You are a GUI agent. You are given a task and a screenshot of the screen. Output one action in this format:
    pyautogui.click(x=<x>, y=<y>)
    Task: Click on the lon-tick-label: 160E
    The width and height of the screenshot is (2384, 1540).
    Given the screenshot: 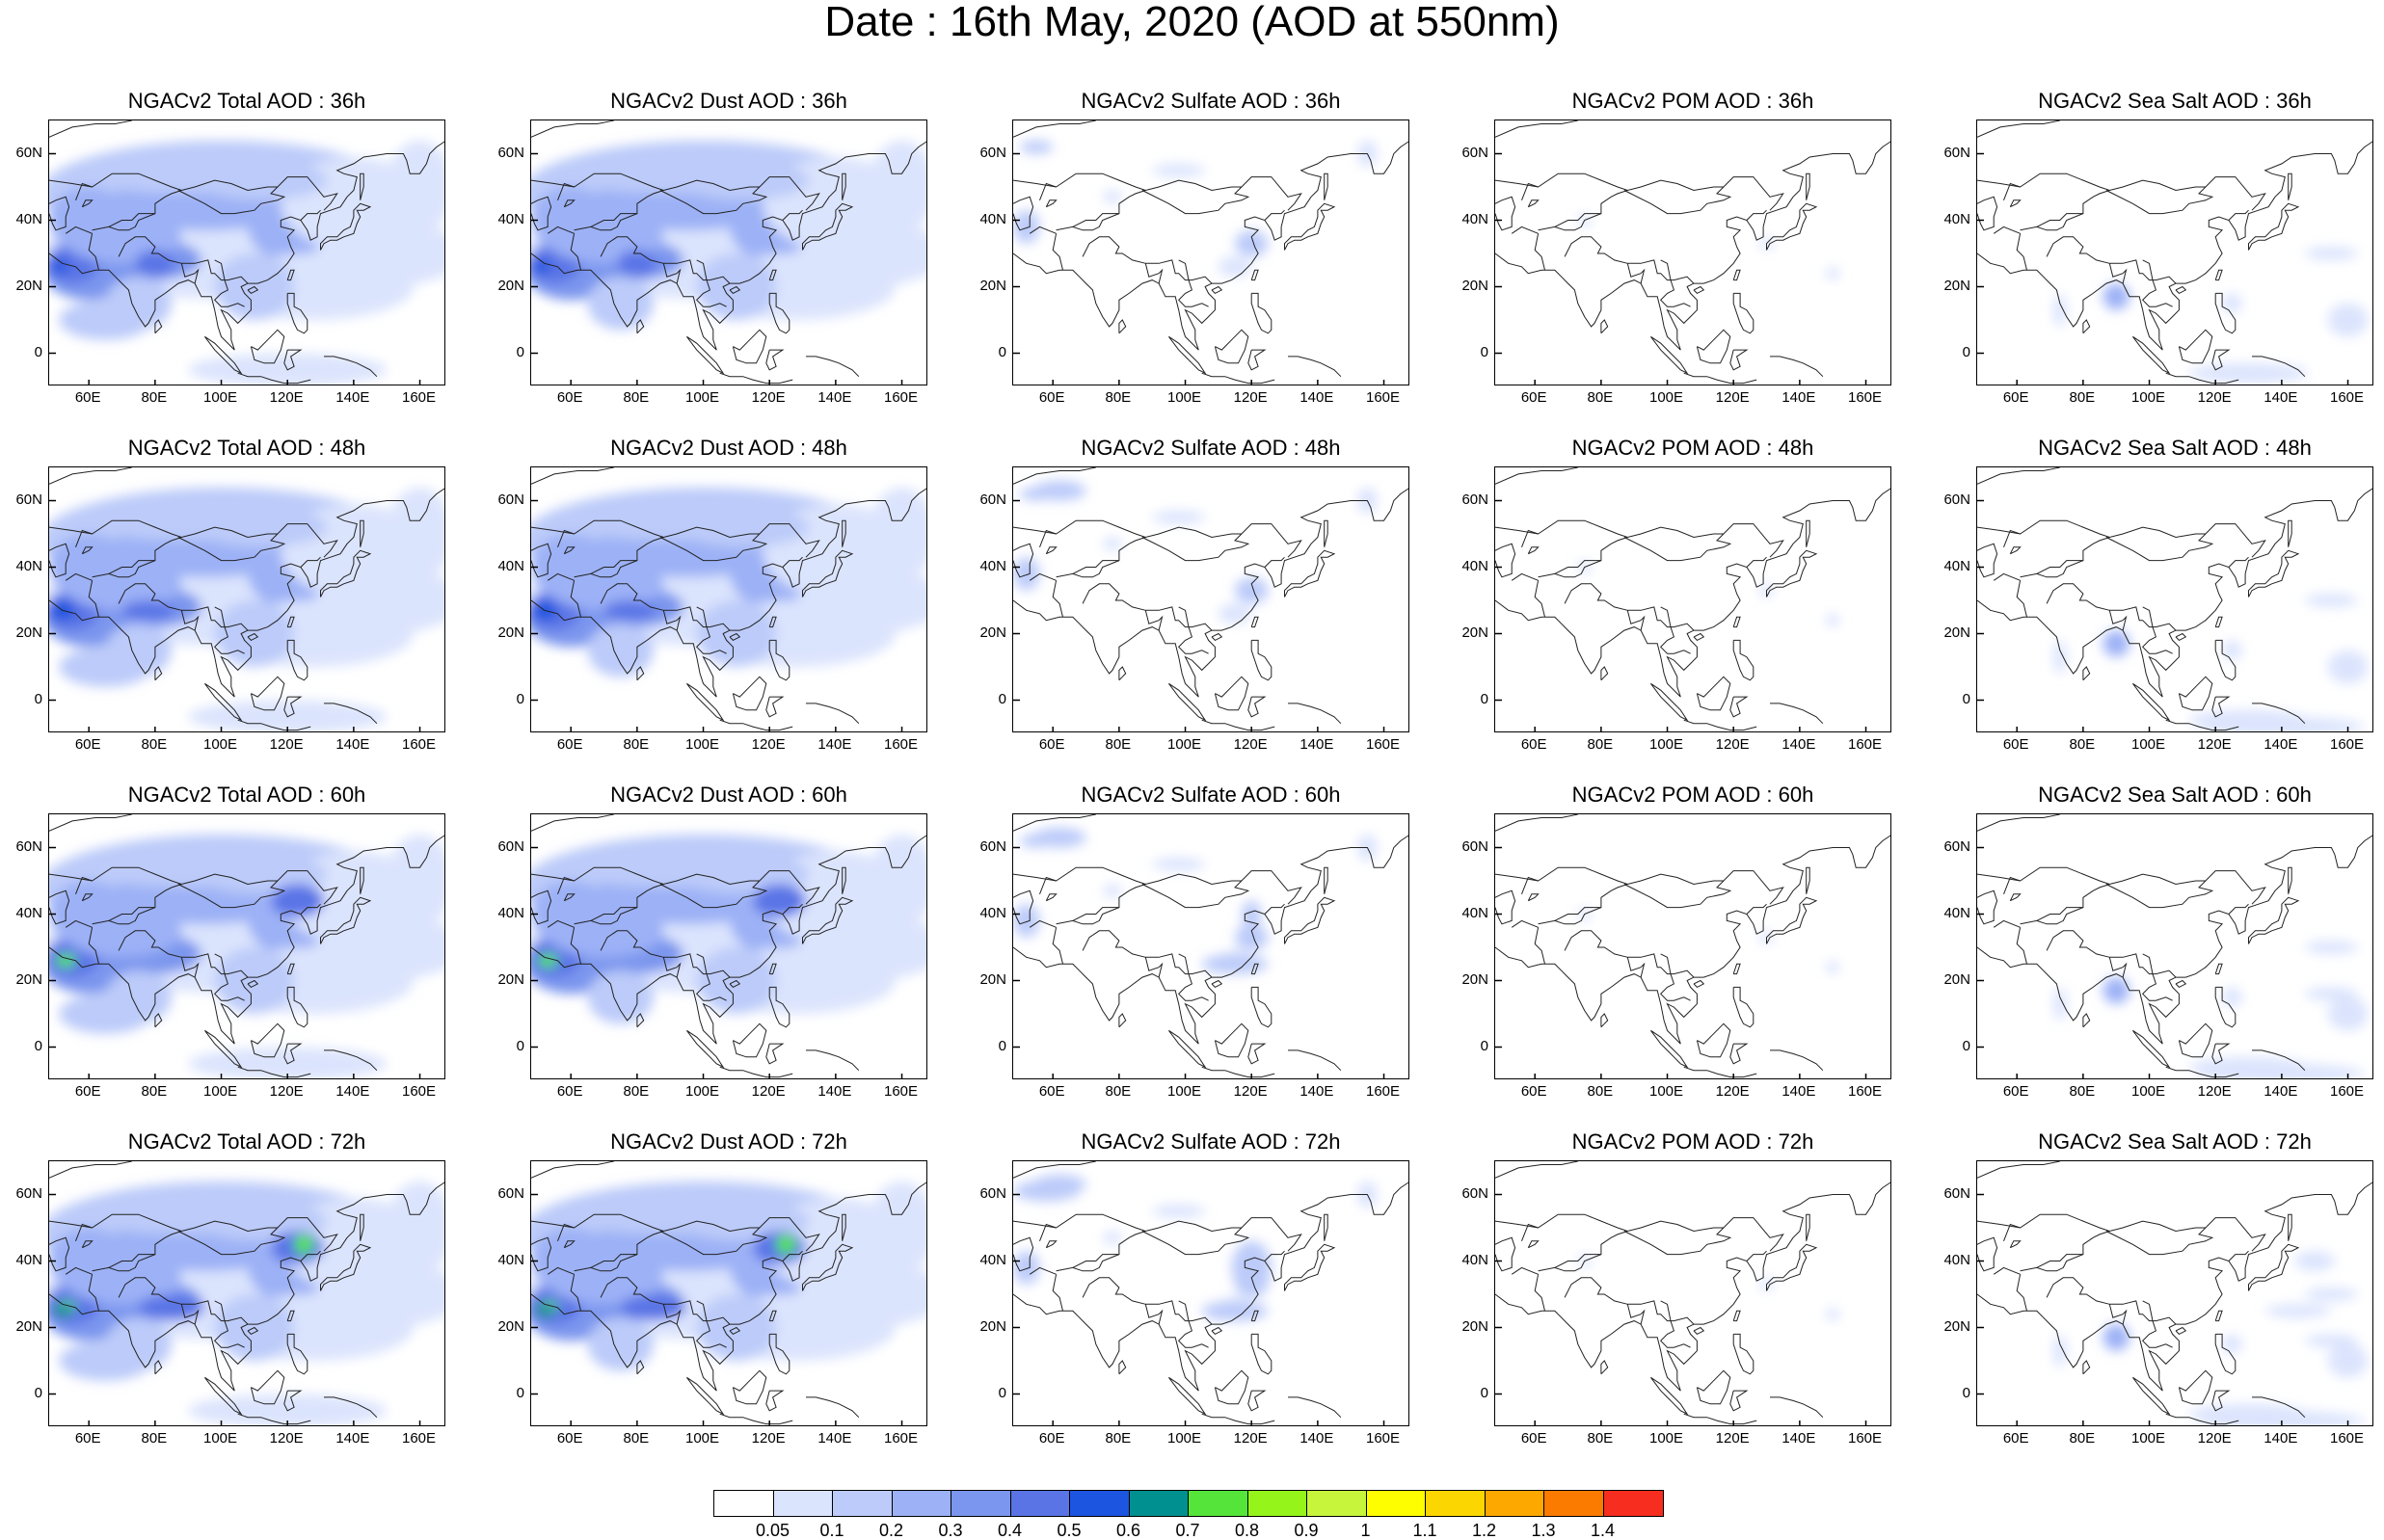 What is the action you would take?
    pyautogui.click(x=2348, y=744)
    